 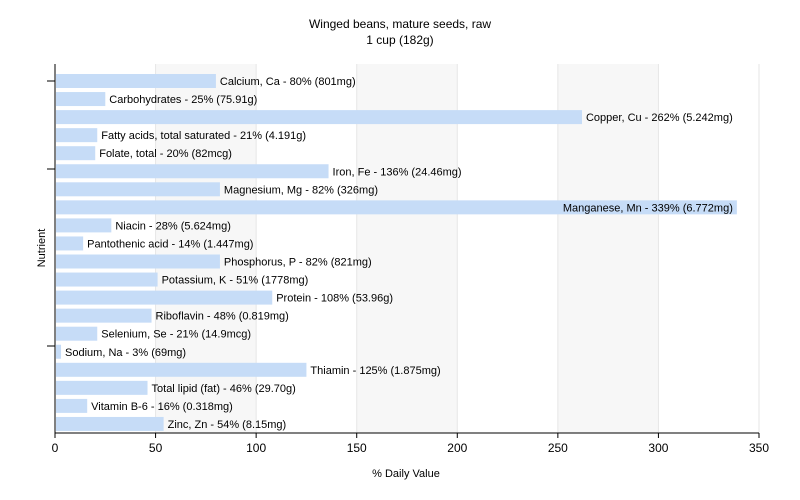 What do you see at coordinates (357, 448) in the screenshot?
I see `x-tick-label: 150` at bounding box center [357, 448].